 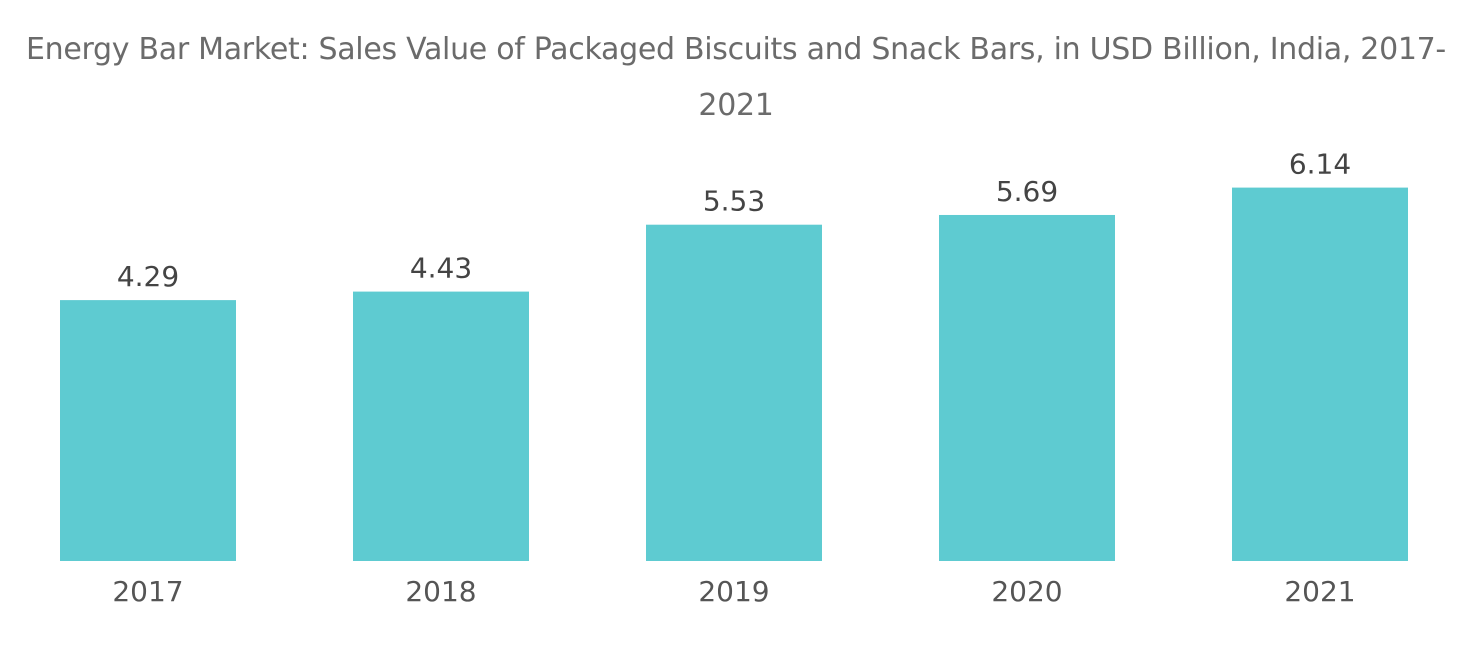 I want to click on x-tick-label-2020: 2020, so click(x=1026, y=591).